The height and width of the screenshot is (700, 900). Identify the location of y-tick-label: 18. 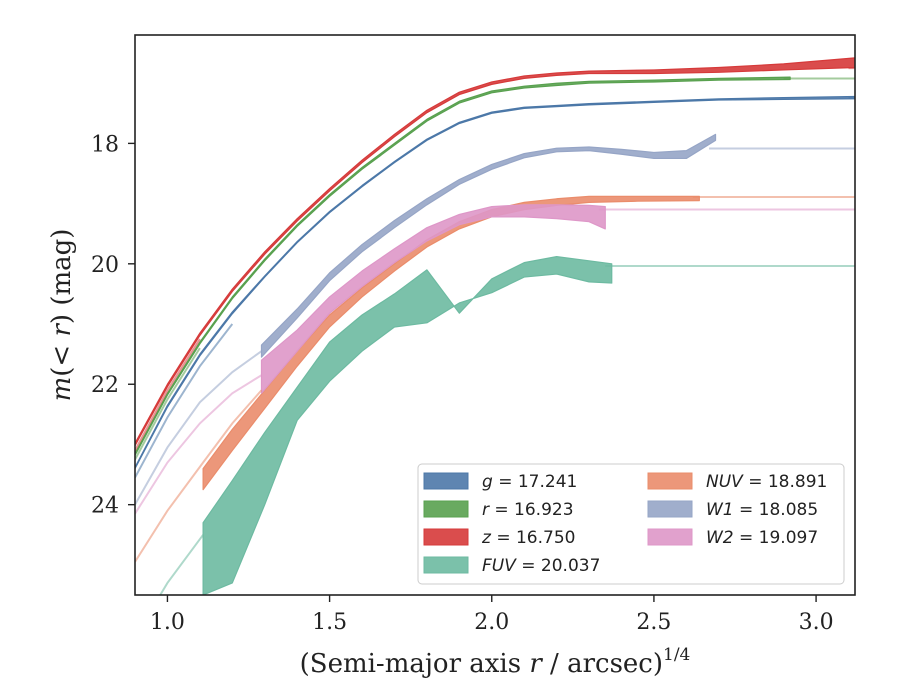
(105, 144).